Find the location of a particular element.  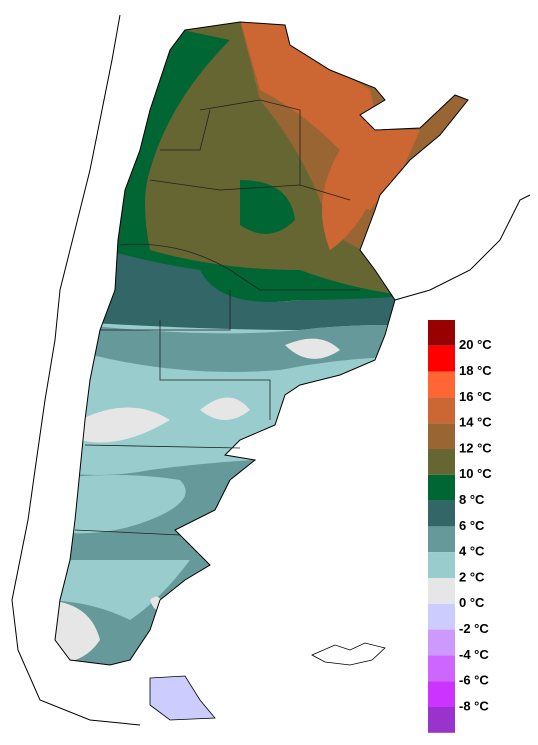

legend-label: 16 °C is located at coordinates (475, 396).